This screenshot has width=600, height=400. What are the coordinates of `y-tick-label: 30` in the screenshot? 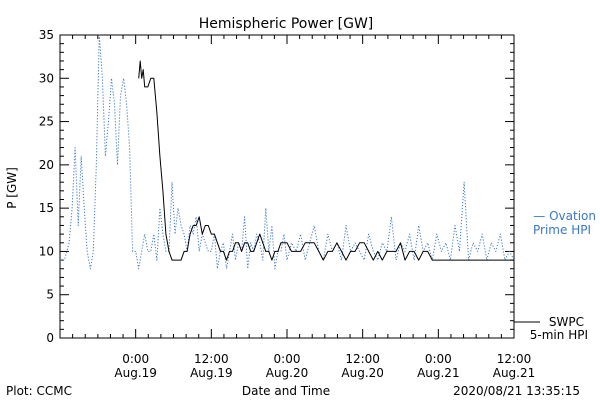 It's located at (46, 78).